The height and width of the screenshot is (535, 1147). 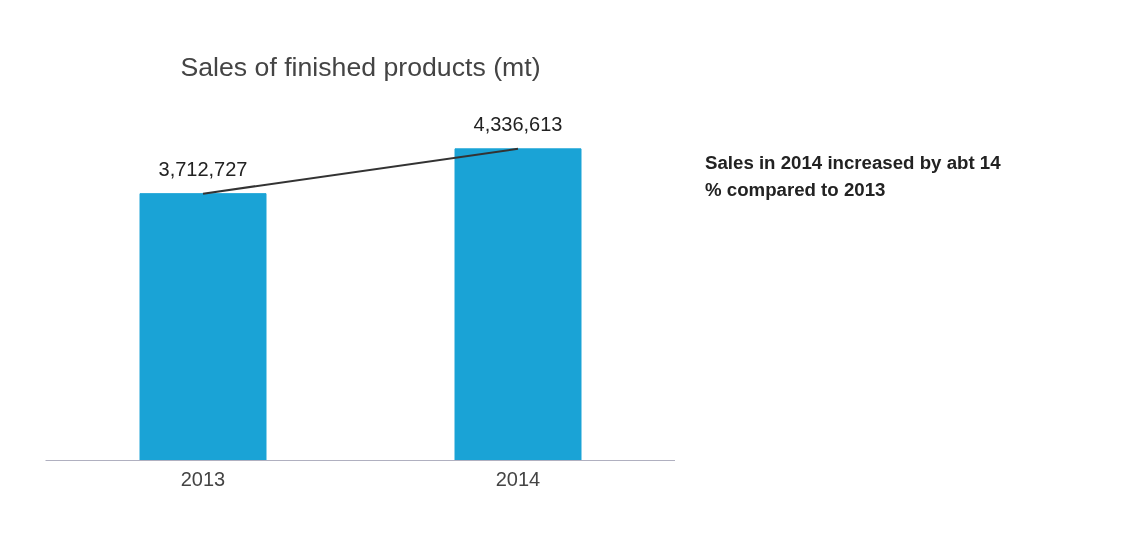 What do you see at coordinates (203, 478) in the screenshot?
I see `x-tick-label: 2013` at bounding box center [203, 478].